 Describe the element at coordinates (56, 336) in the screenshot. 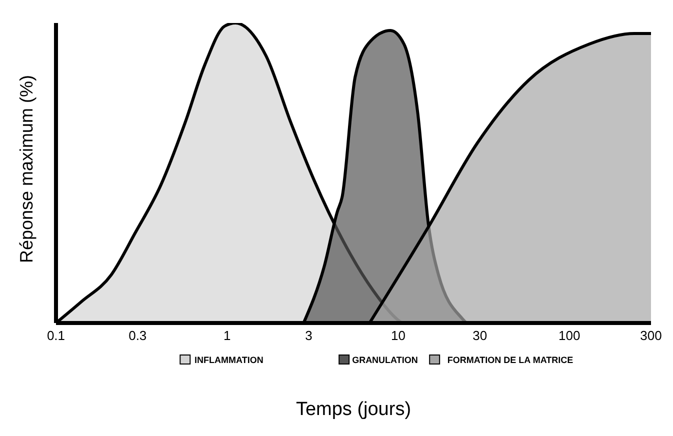

I see `x-tick-label: 0.1` at that location.